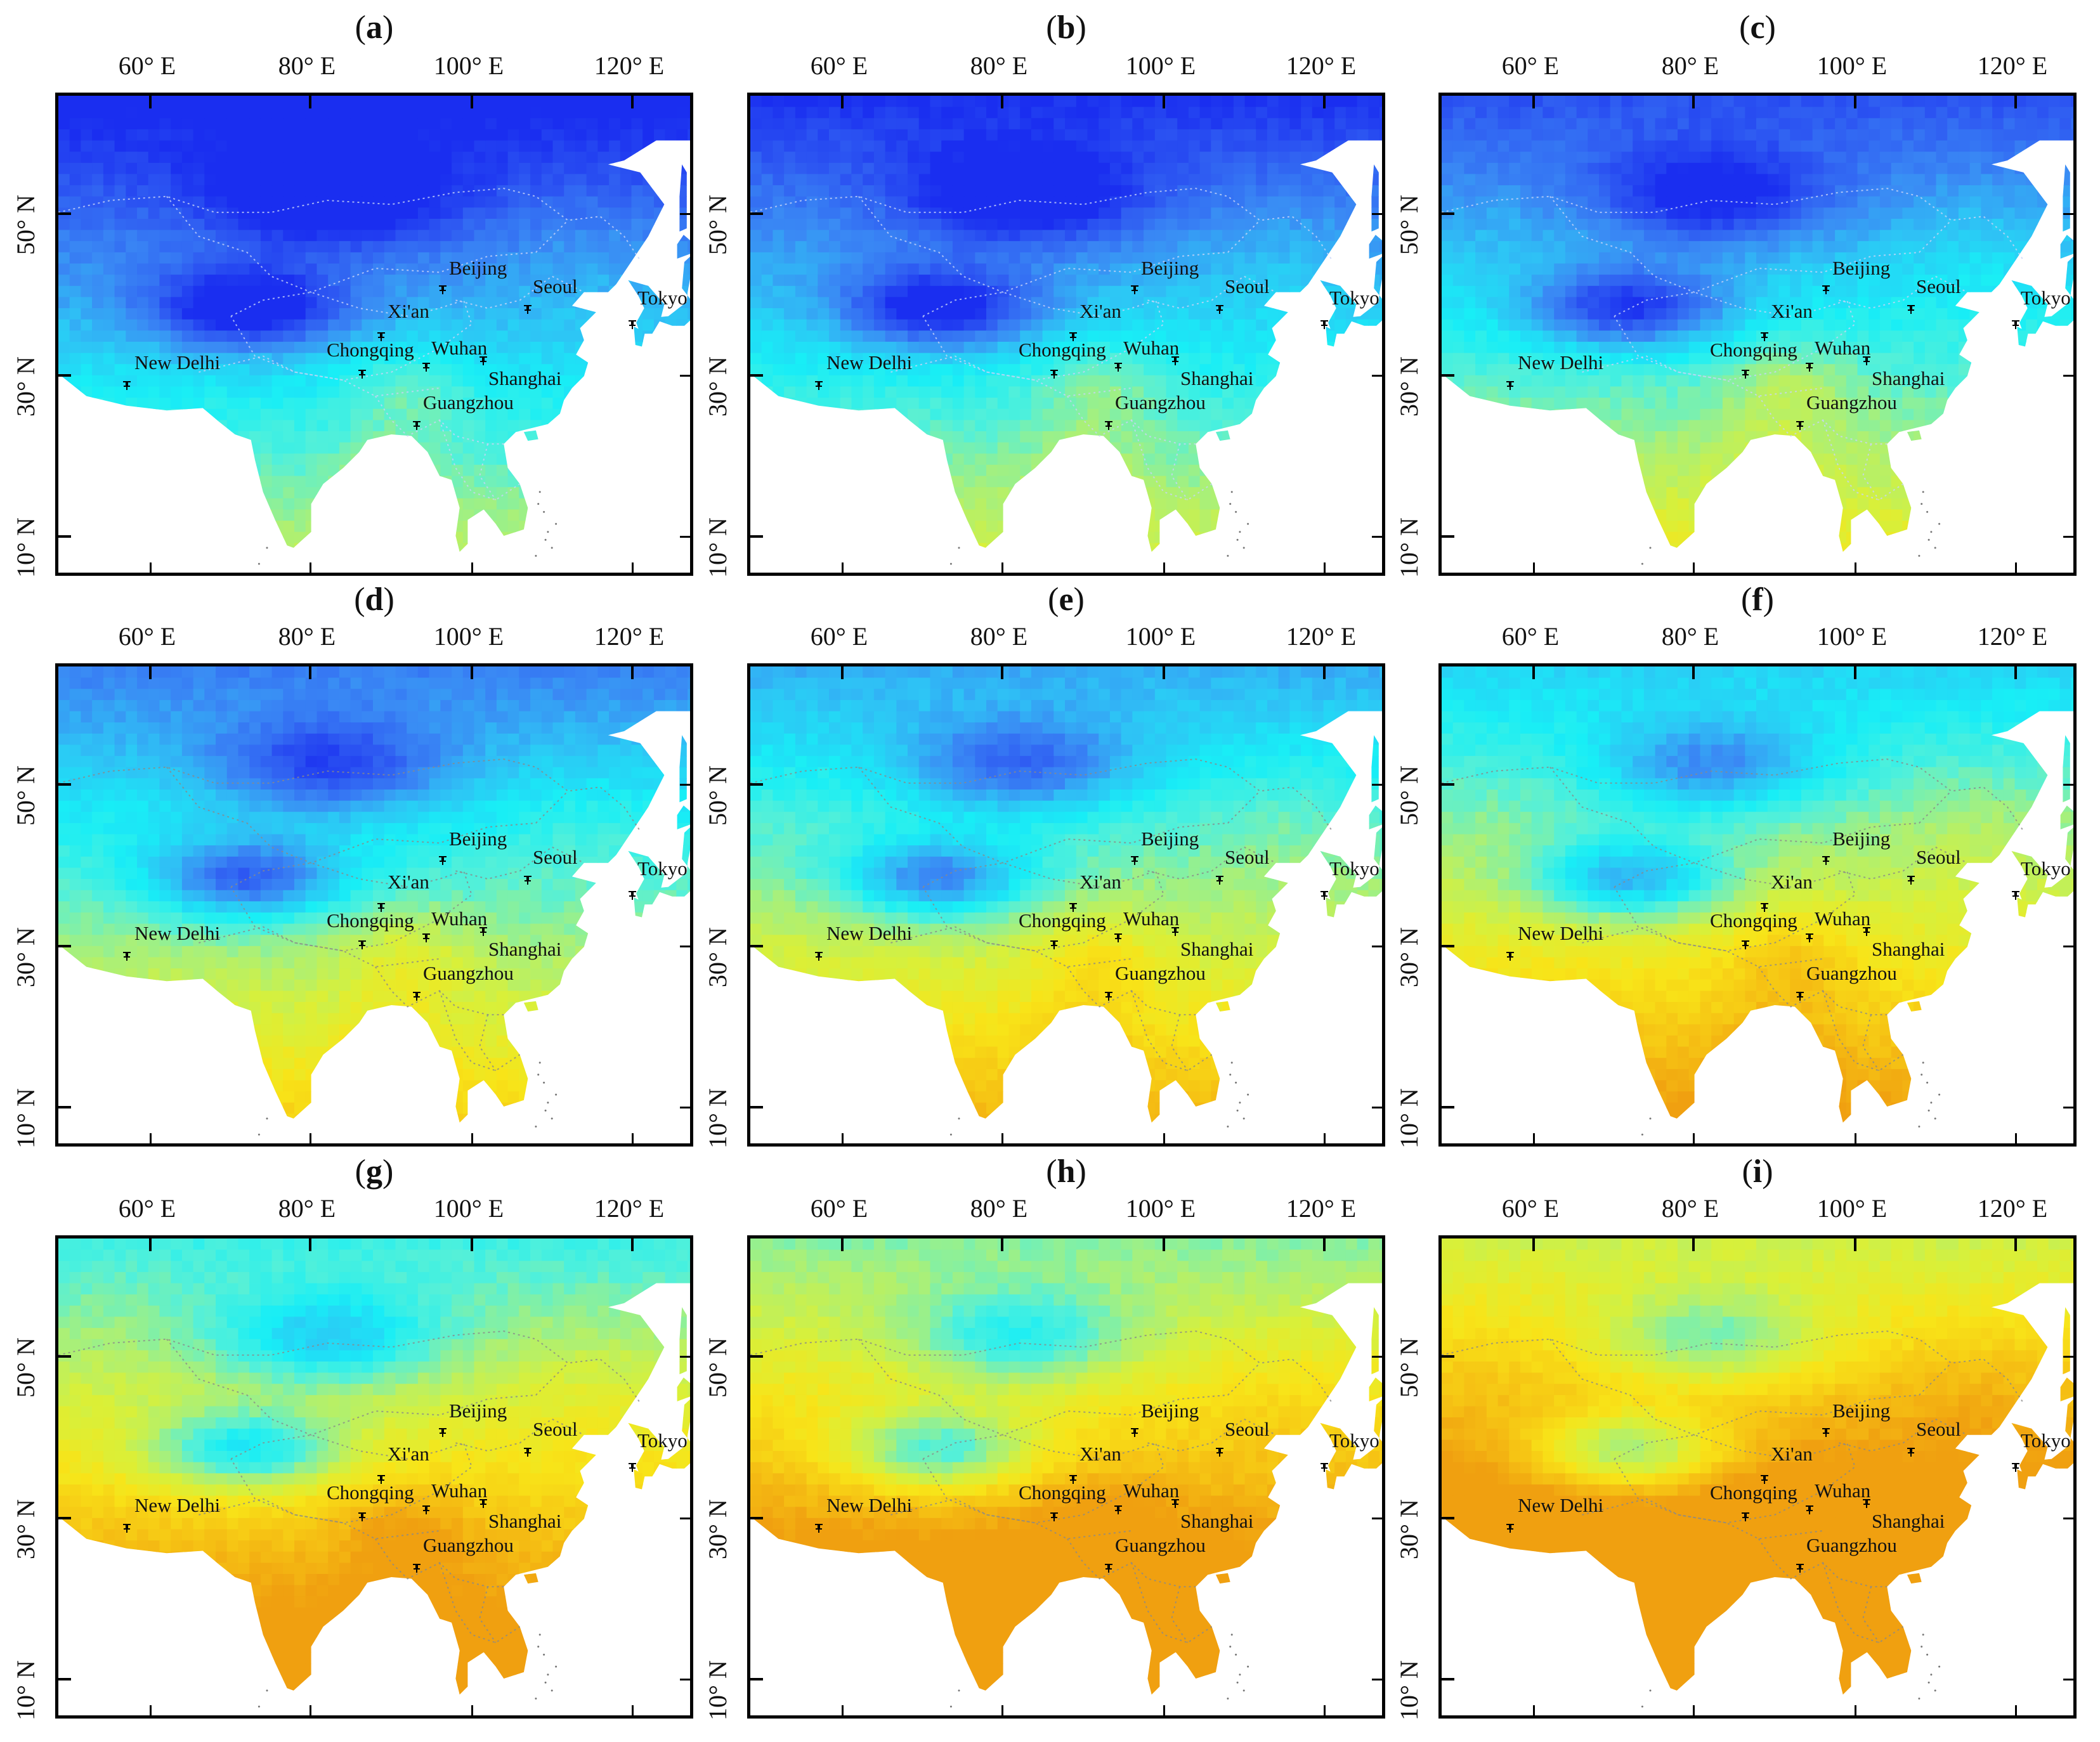  What do you see at coordinates (1690, 636) in the screenshot?
I see `x-tick-label: 80° E` at bounding box center [1690, 636].